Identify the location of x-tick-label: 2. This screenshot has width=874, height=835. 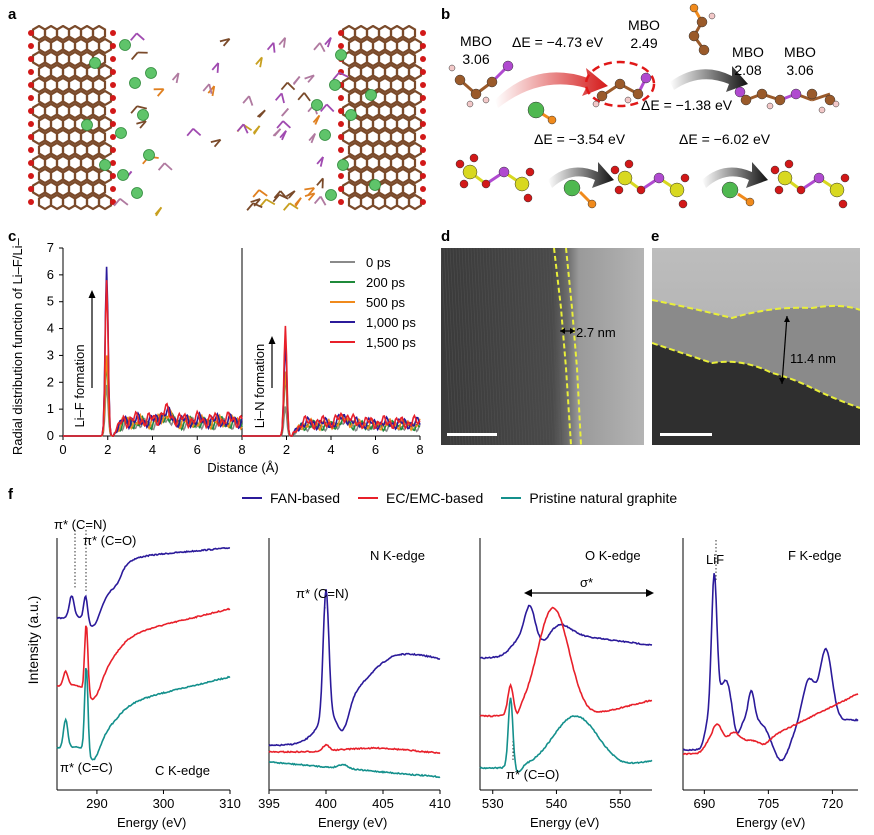
(107, 449).